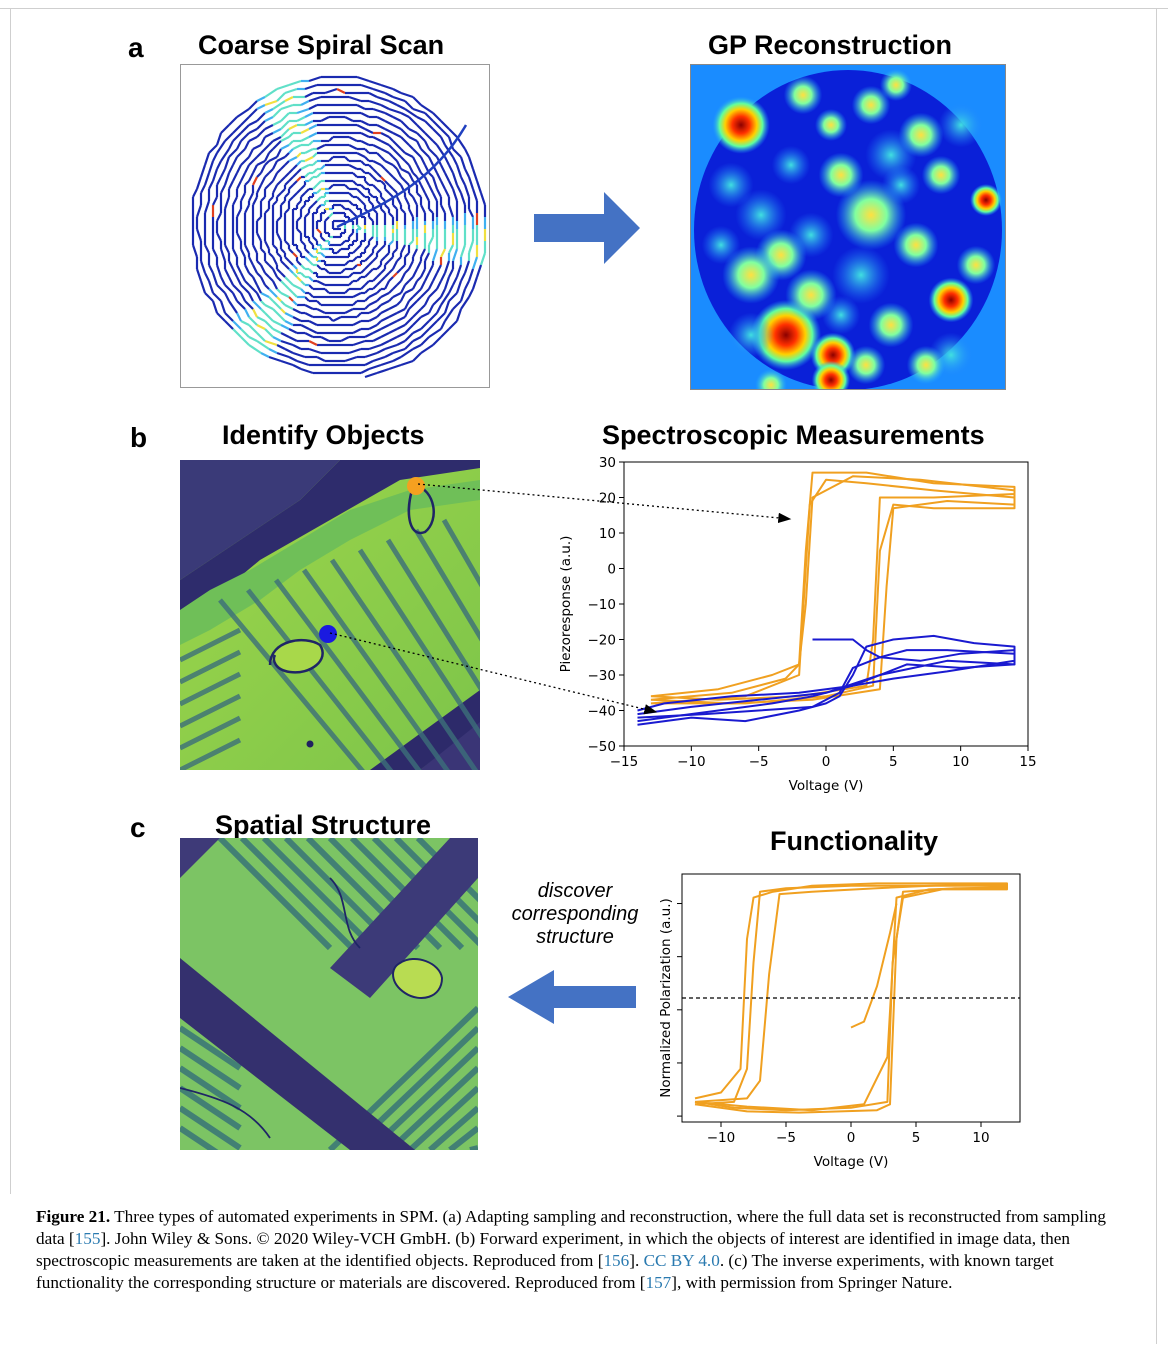 This screenshot has height=1346, width=1168. Describe the element at coordinates (681, 1260) in the screenshot. I see `caption-reference-link: CC BY 4.0` at that location.